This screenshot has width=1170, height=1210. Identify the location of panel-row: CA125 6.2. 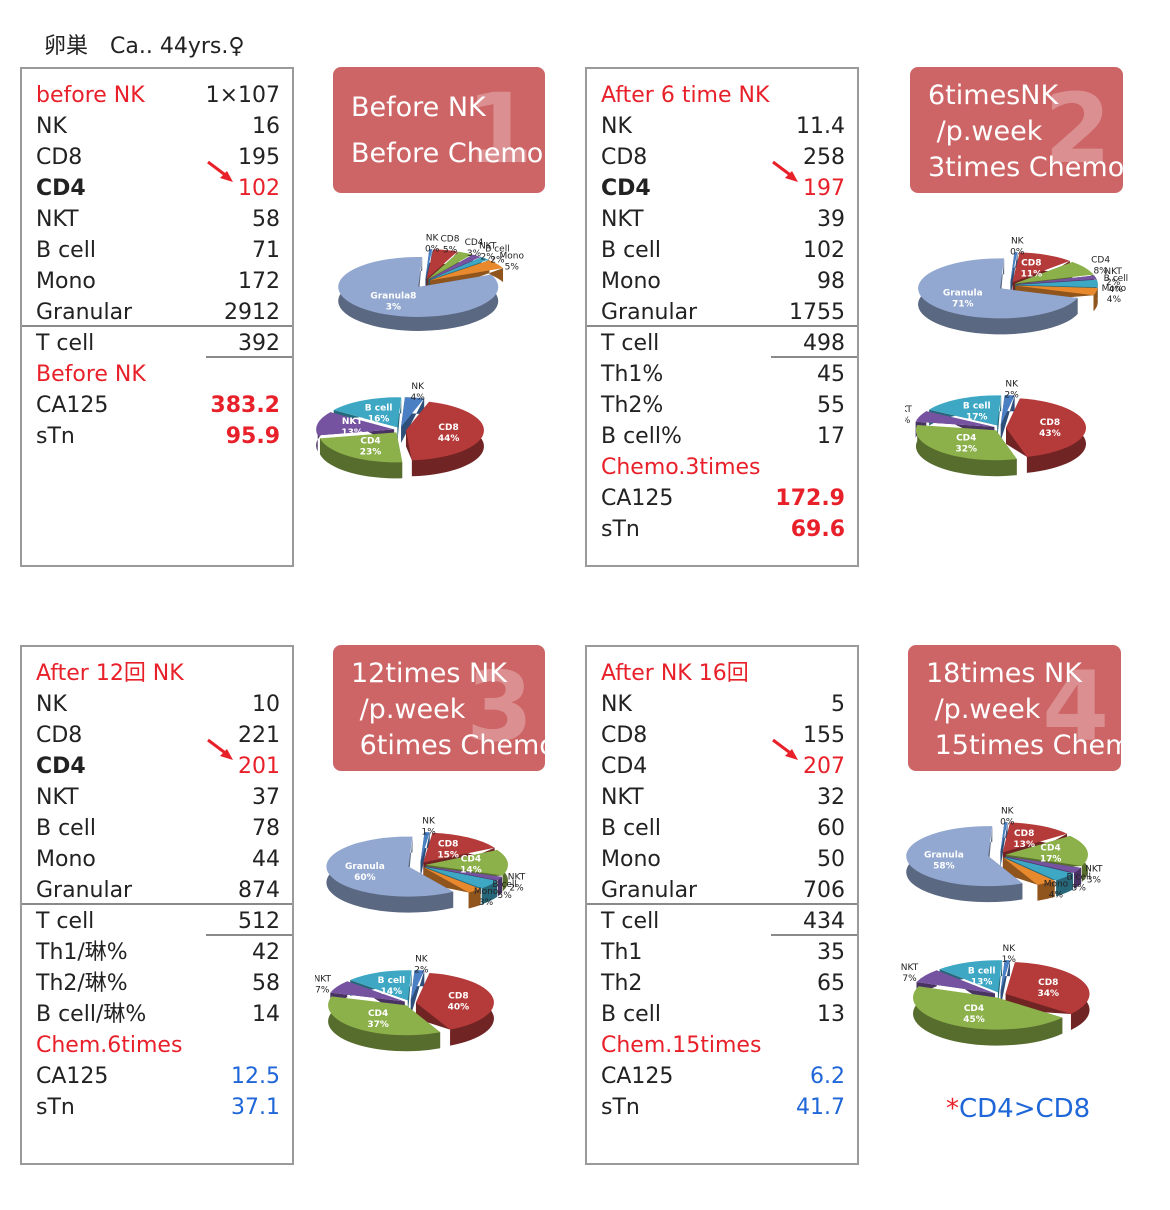
(723, 1076).